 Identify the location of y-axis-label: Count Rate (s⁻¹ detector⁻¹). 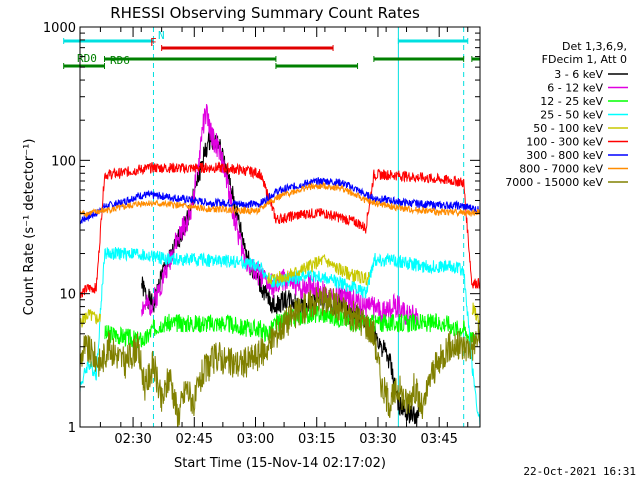
(29, 227).